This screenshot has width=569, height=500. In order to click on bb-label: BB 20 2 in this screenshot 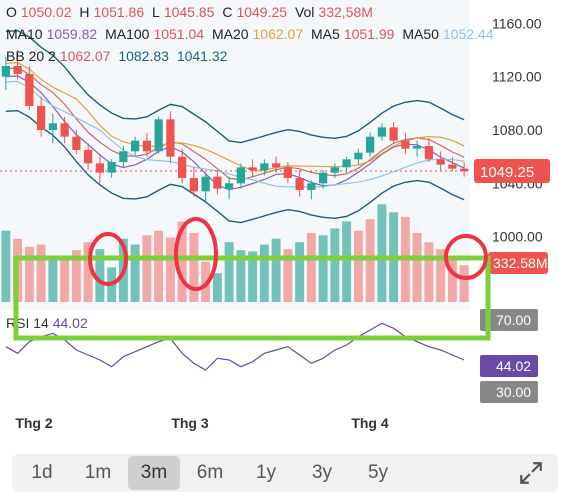, I will do `click(31, 56)`.